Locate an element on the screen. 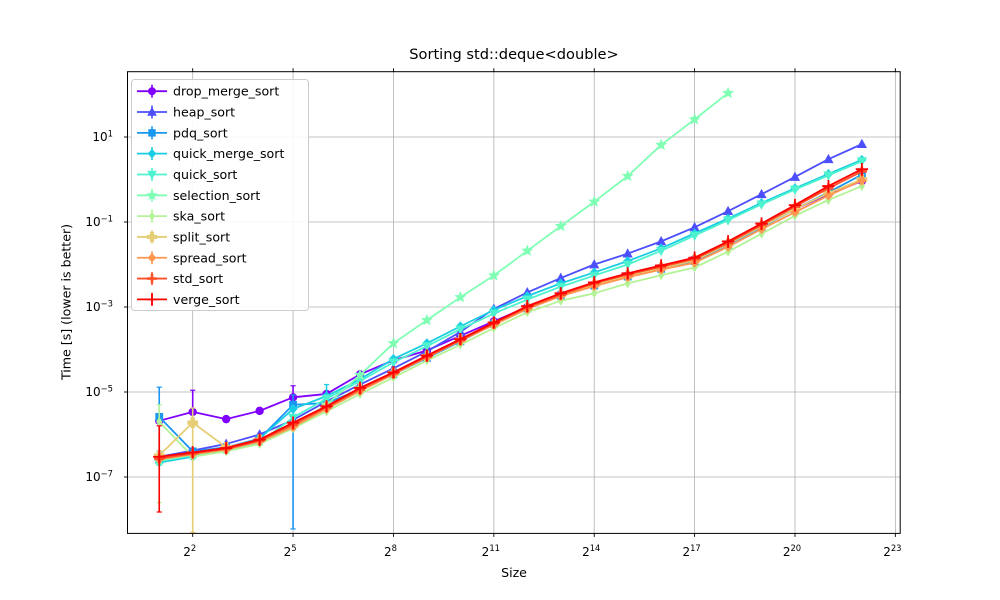 The image size is (1000, 600). x-tick-label: 220 is located at coordinates (792, 551).